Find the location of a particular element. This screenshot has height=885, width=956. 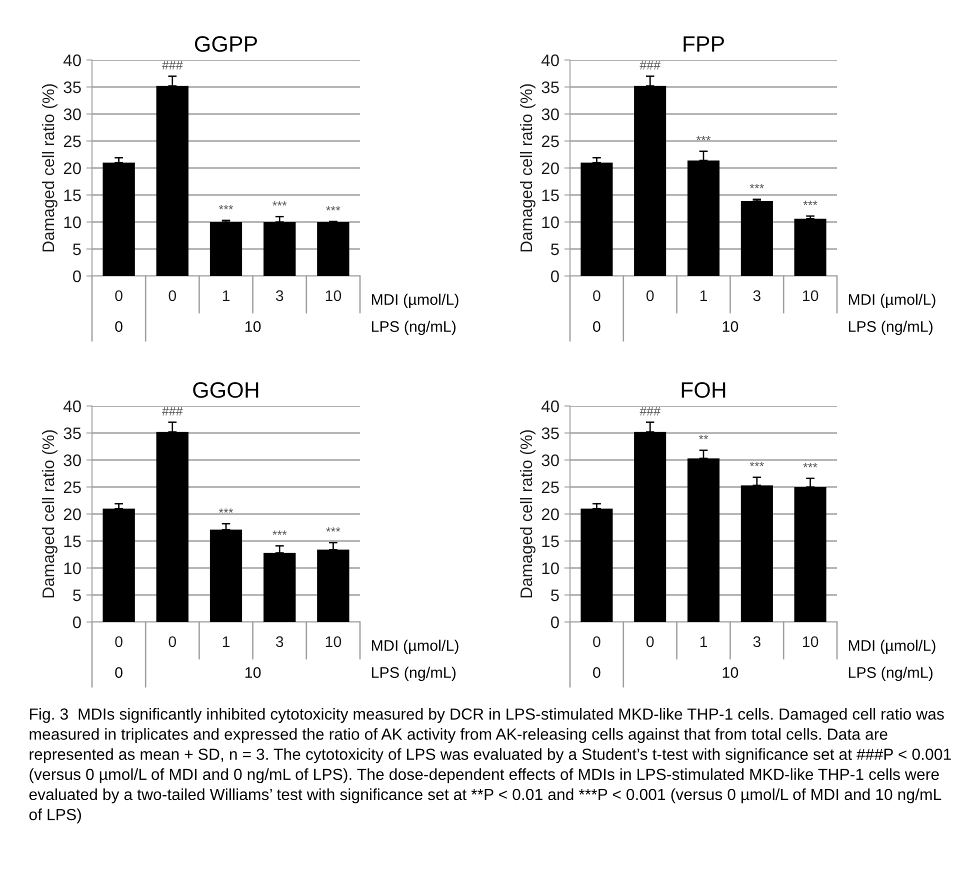

chart-title: FOH is located at coordinates (704, 390).